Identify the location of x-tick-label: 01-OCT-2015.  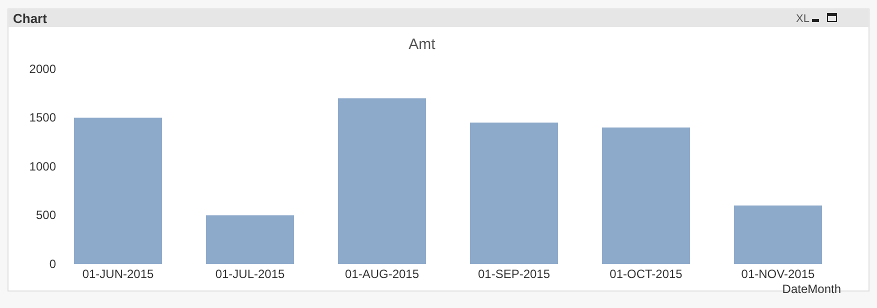
(646, 274).